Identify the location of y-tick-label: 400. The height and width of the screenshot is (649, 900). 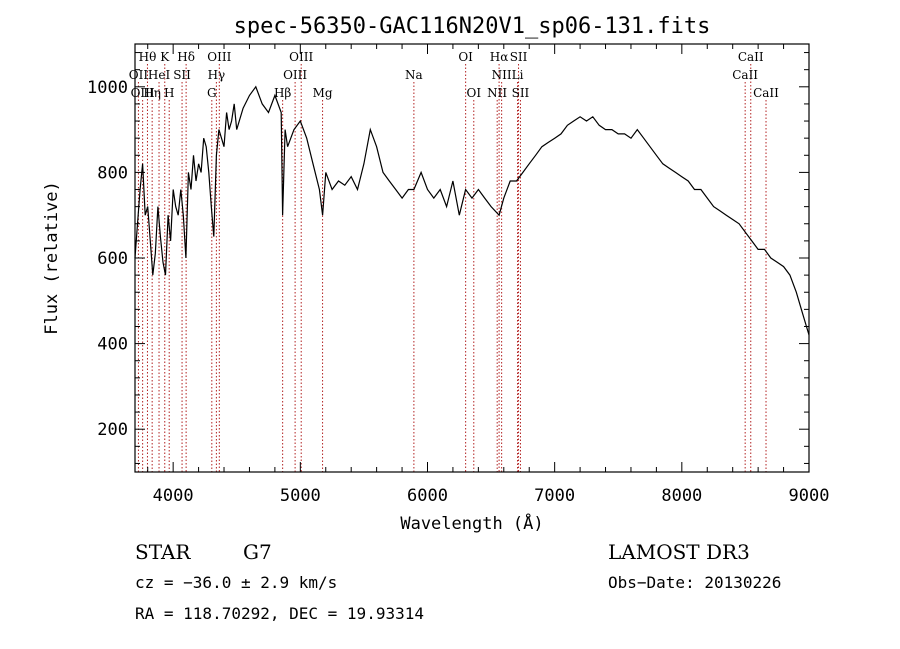
(112, 345).